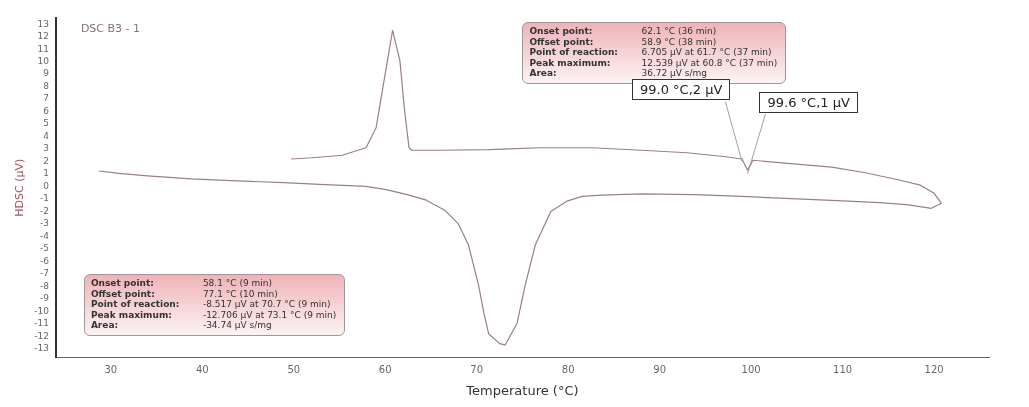 This screenshot has height=407, width=1029. I want to click on annotation: 99.0 °C,2 µV, so click(681, 90).